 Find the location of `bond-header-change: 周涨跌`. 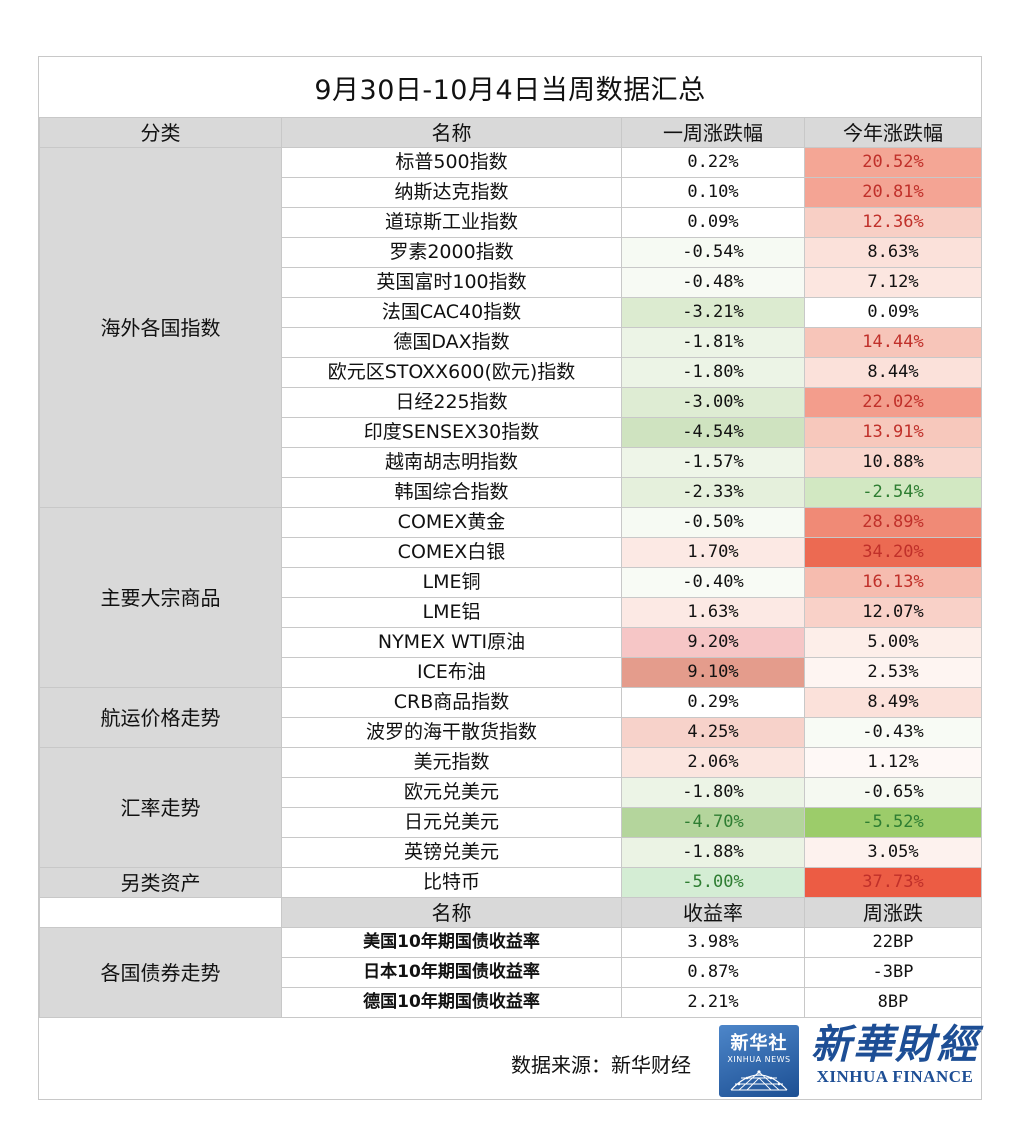

bond-header-change: 周涨跌 is located at coordinates (893, 912).